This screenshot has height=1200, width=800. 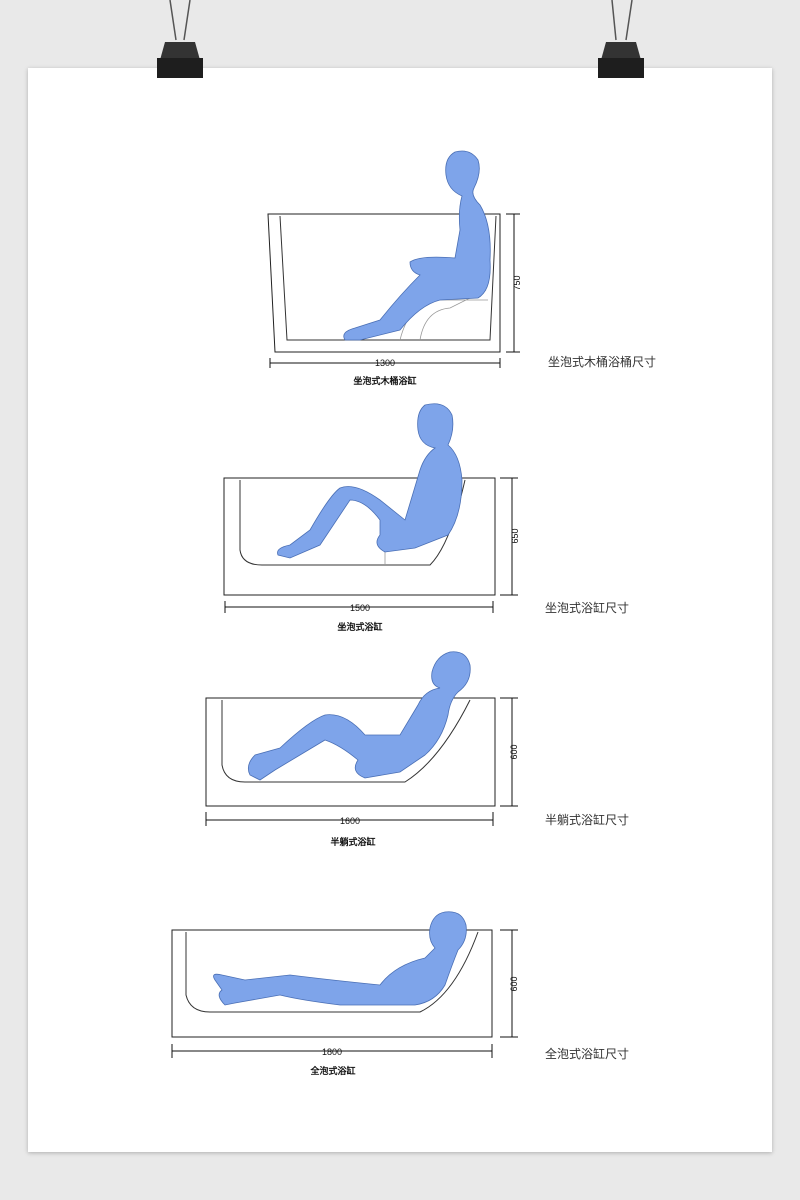 I want to click on binder-clip-right, so click(x=621, y=39).